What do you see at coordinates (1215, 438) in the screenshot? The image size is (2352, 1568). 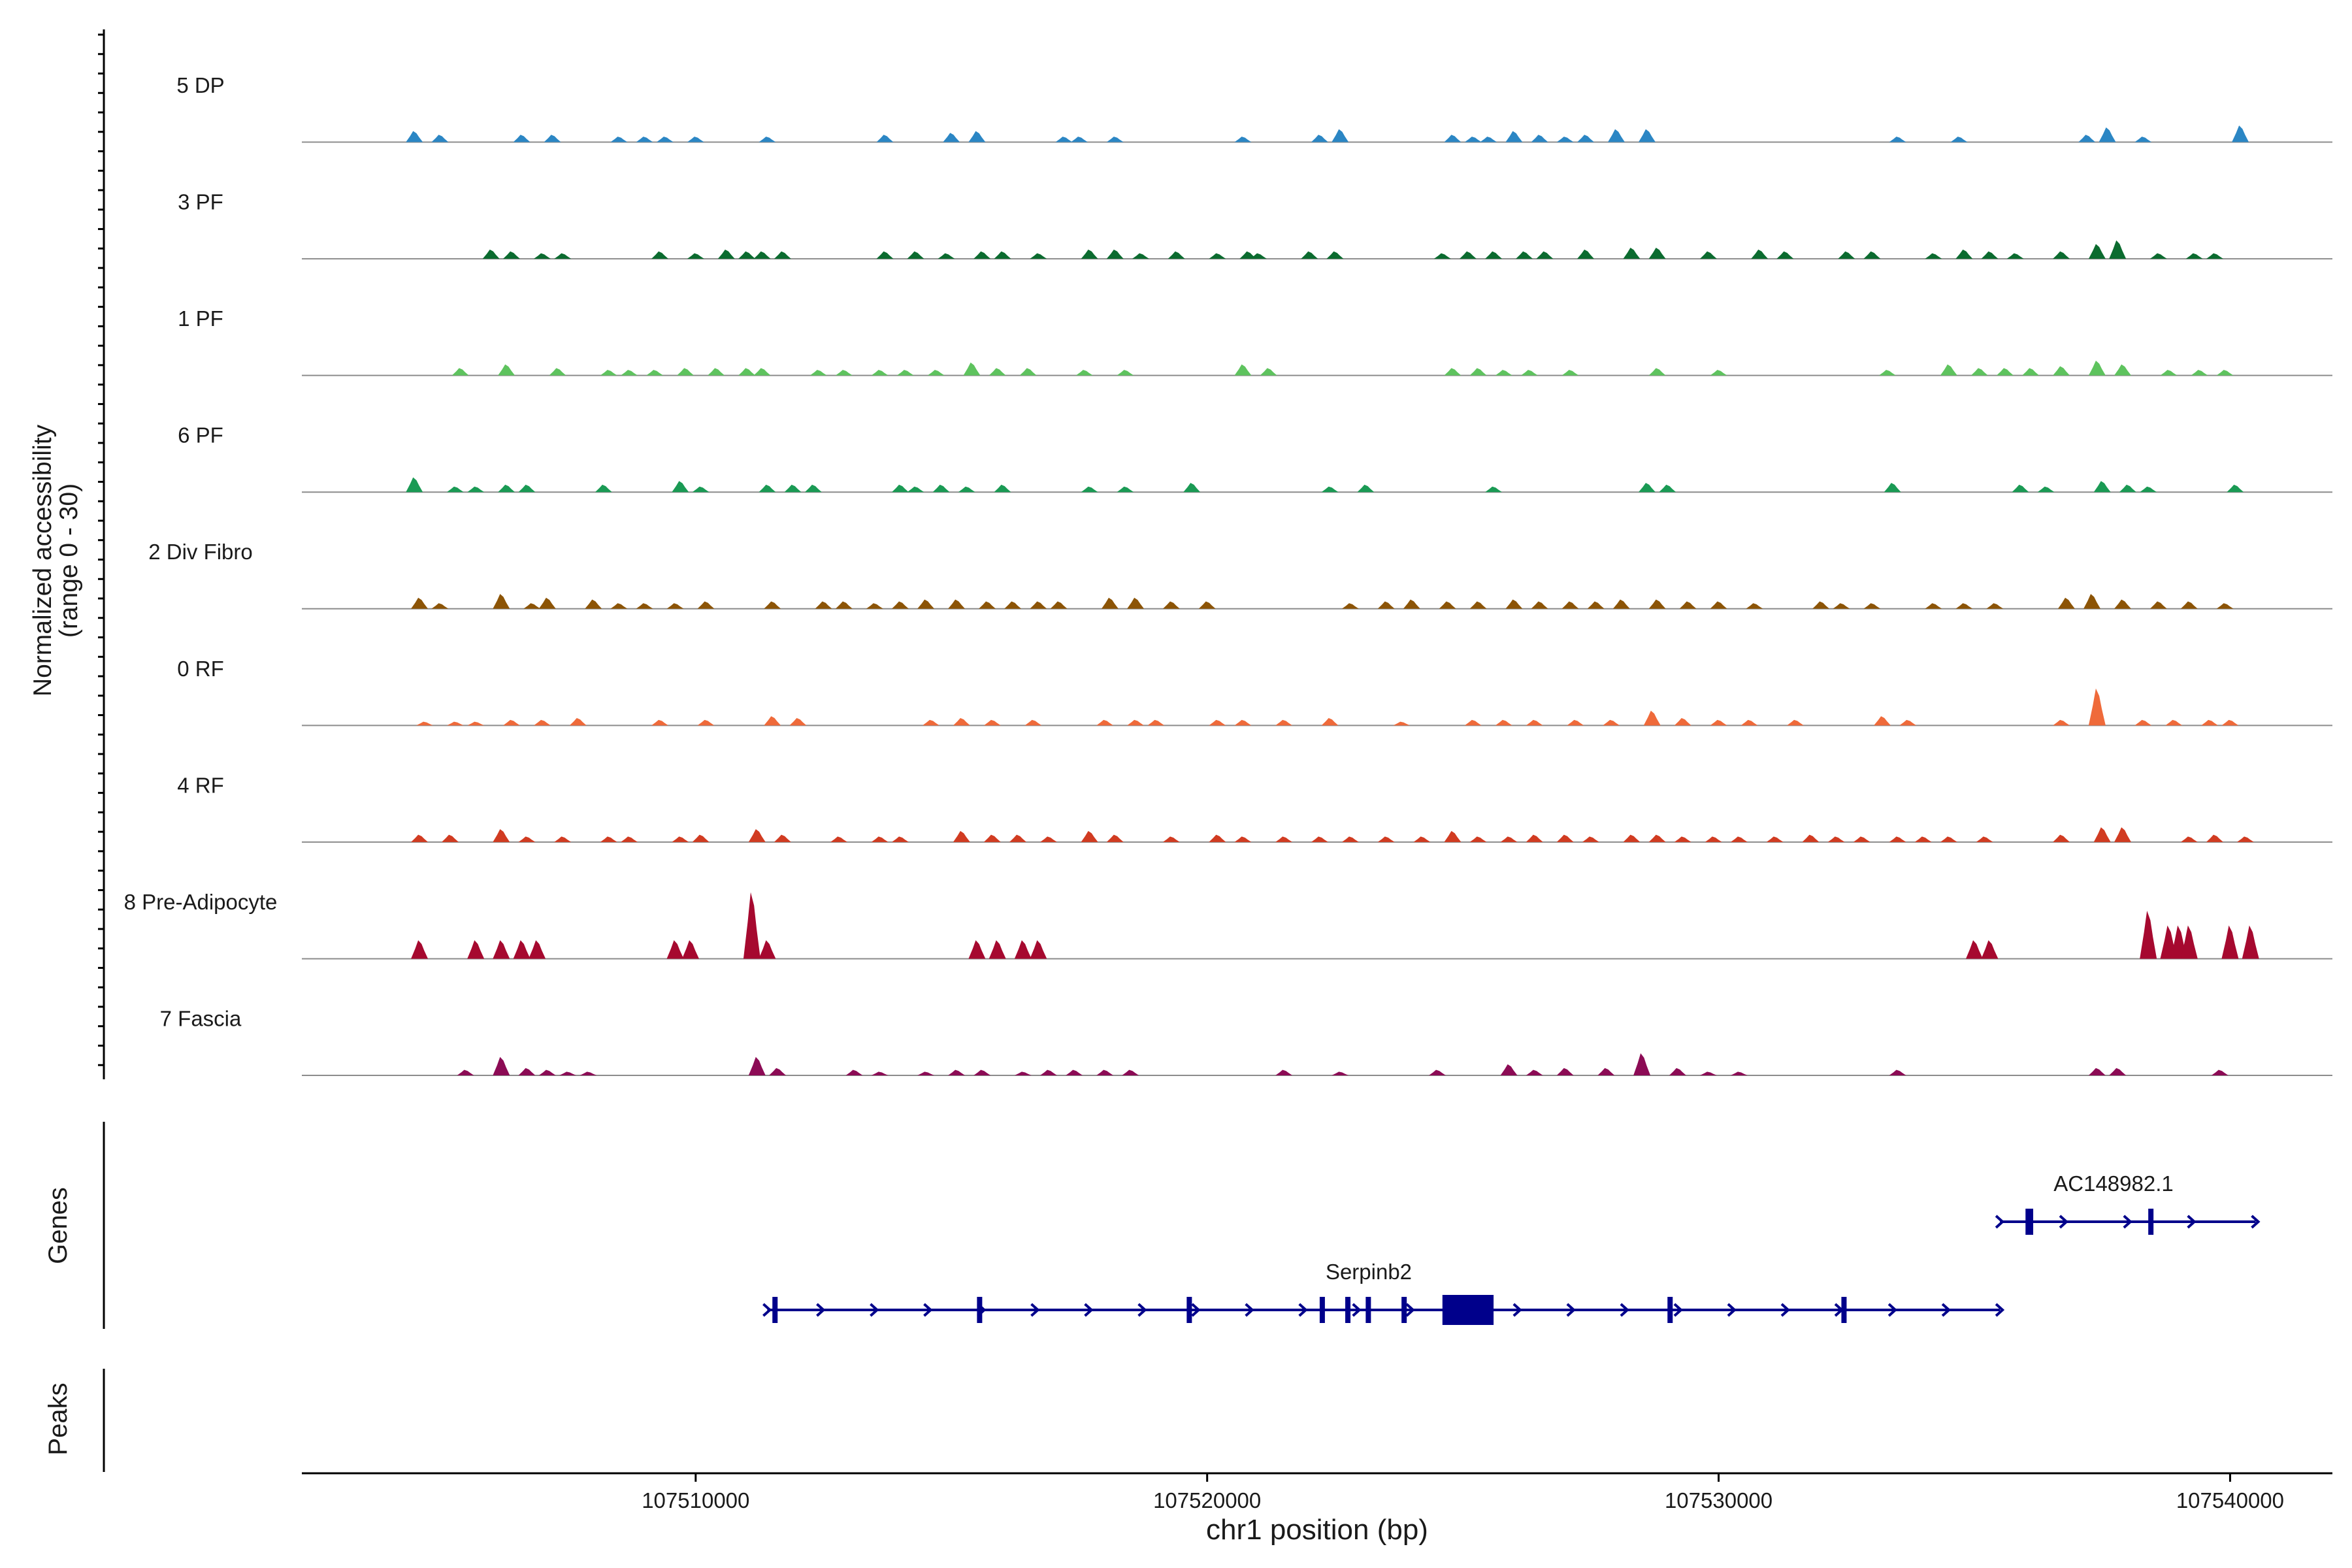 I see `track-6-pf: 6 PF` at bounding box center [1215, 438].